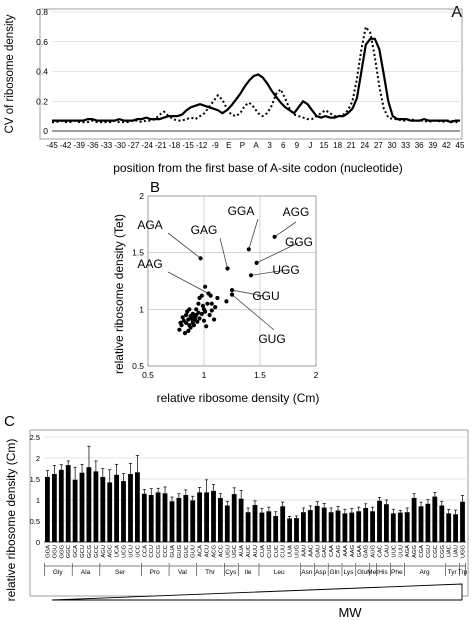 The width and height of the screenshot is (474, 620). What do you see at coordinates (42, 71) in the screenshot?
I see `panel-a-y-ticks: 0 0.2 0.4 0.6 0.8` at bounding box center [42, 71].